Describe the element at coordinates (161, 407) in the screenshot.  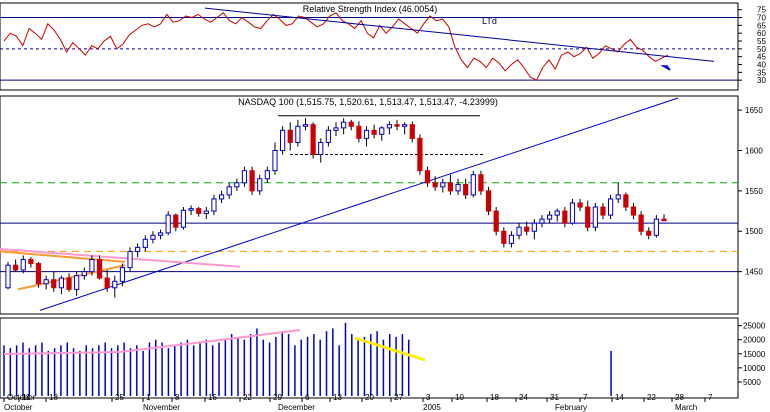
I see `x-month-label: November` at that location.